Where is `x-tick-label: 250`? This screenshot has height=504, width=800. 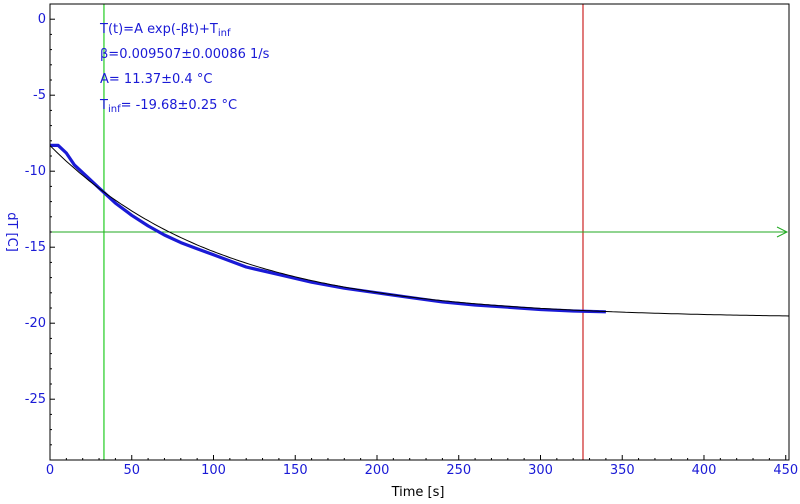 x-tick-label: 250 is located at coordinates (458, 470).